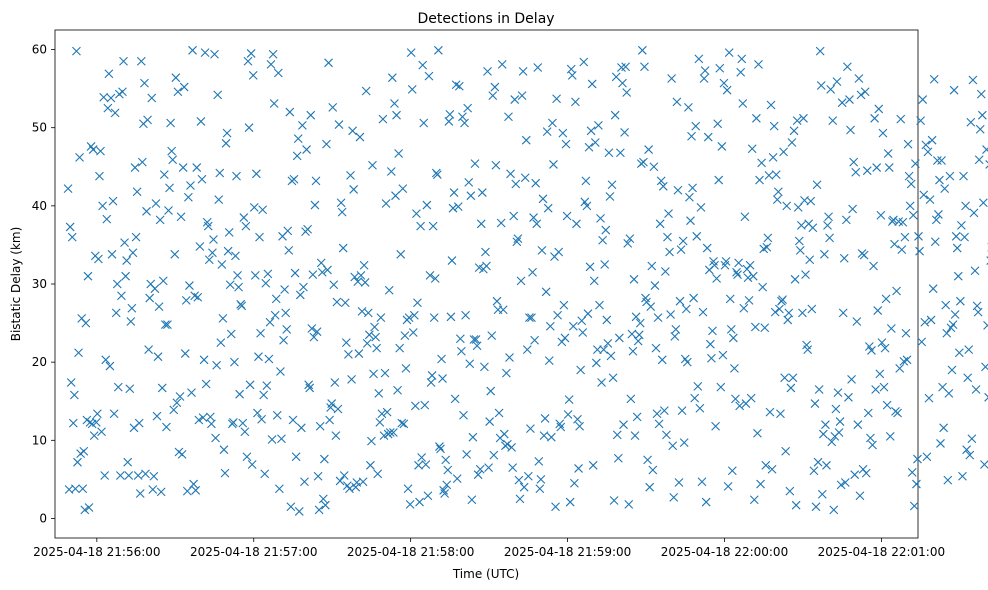  What do you see at coordinates (724, 552) in the screenshot?
I see `x-tick-label: 2025-04-18 22:00:00` at bounding box center [724, 552].